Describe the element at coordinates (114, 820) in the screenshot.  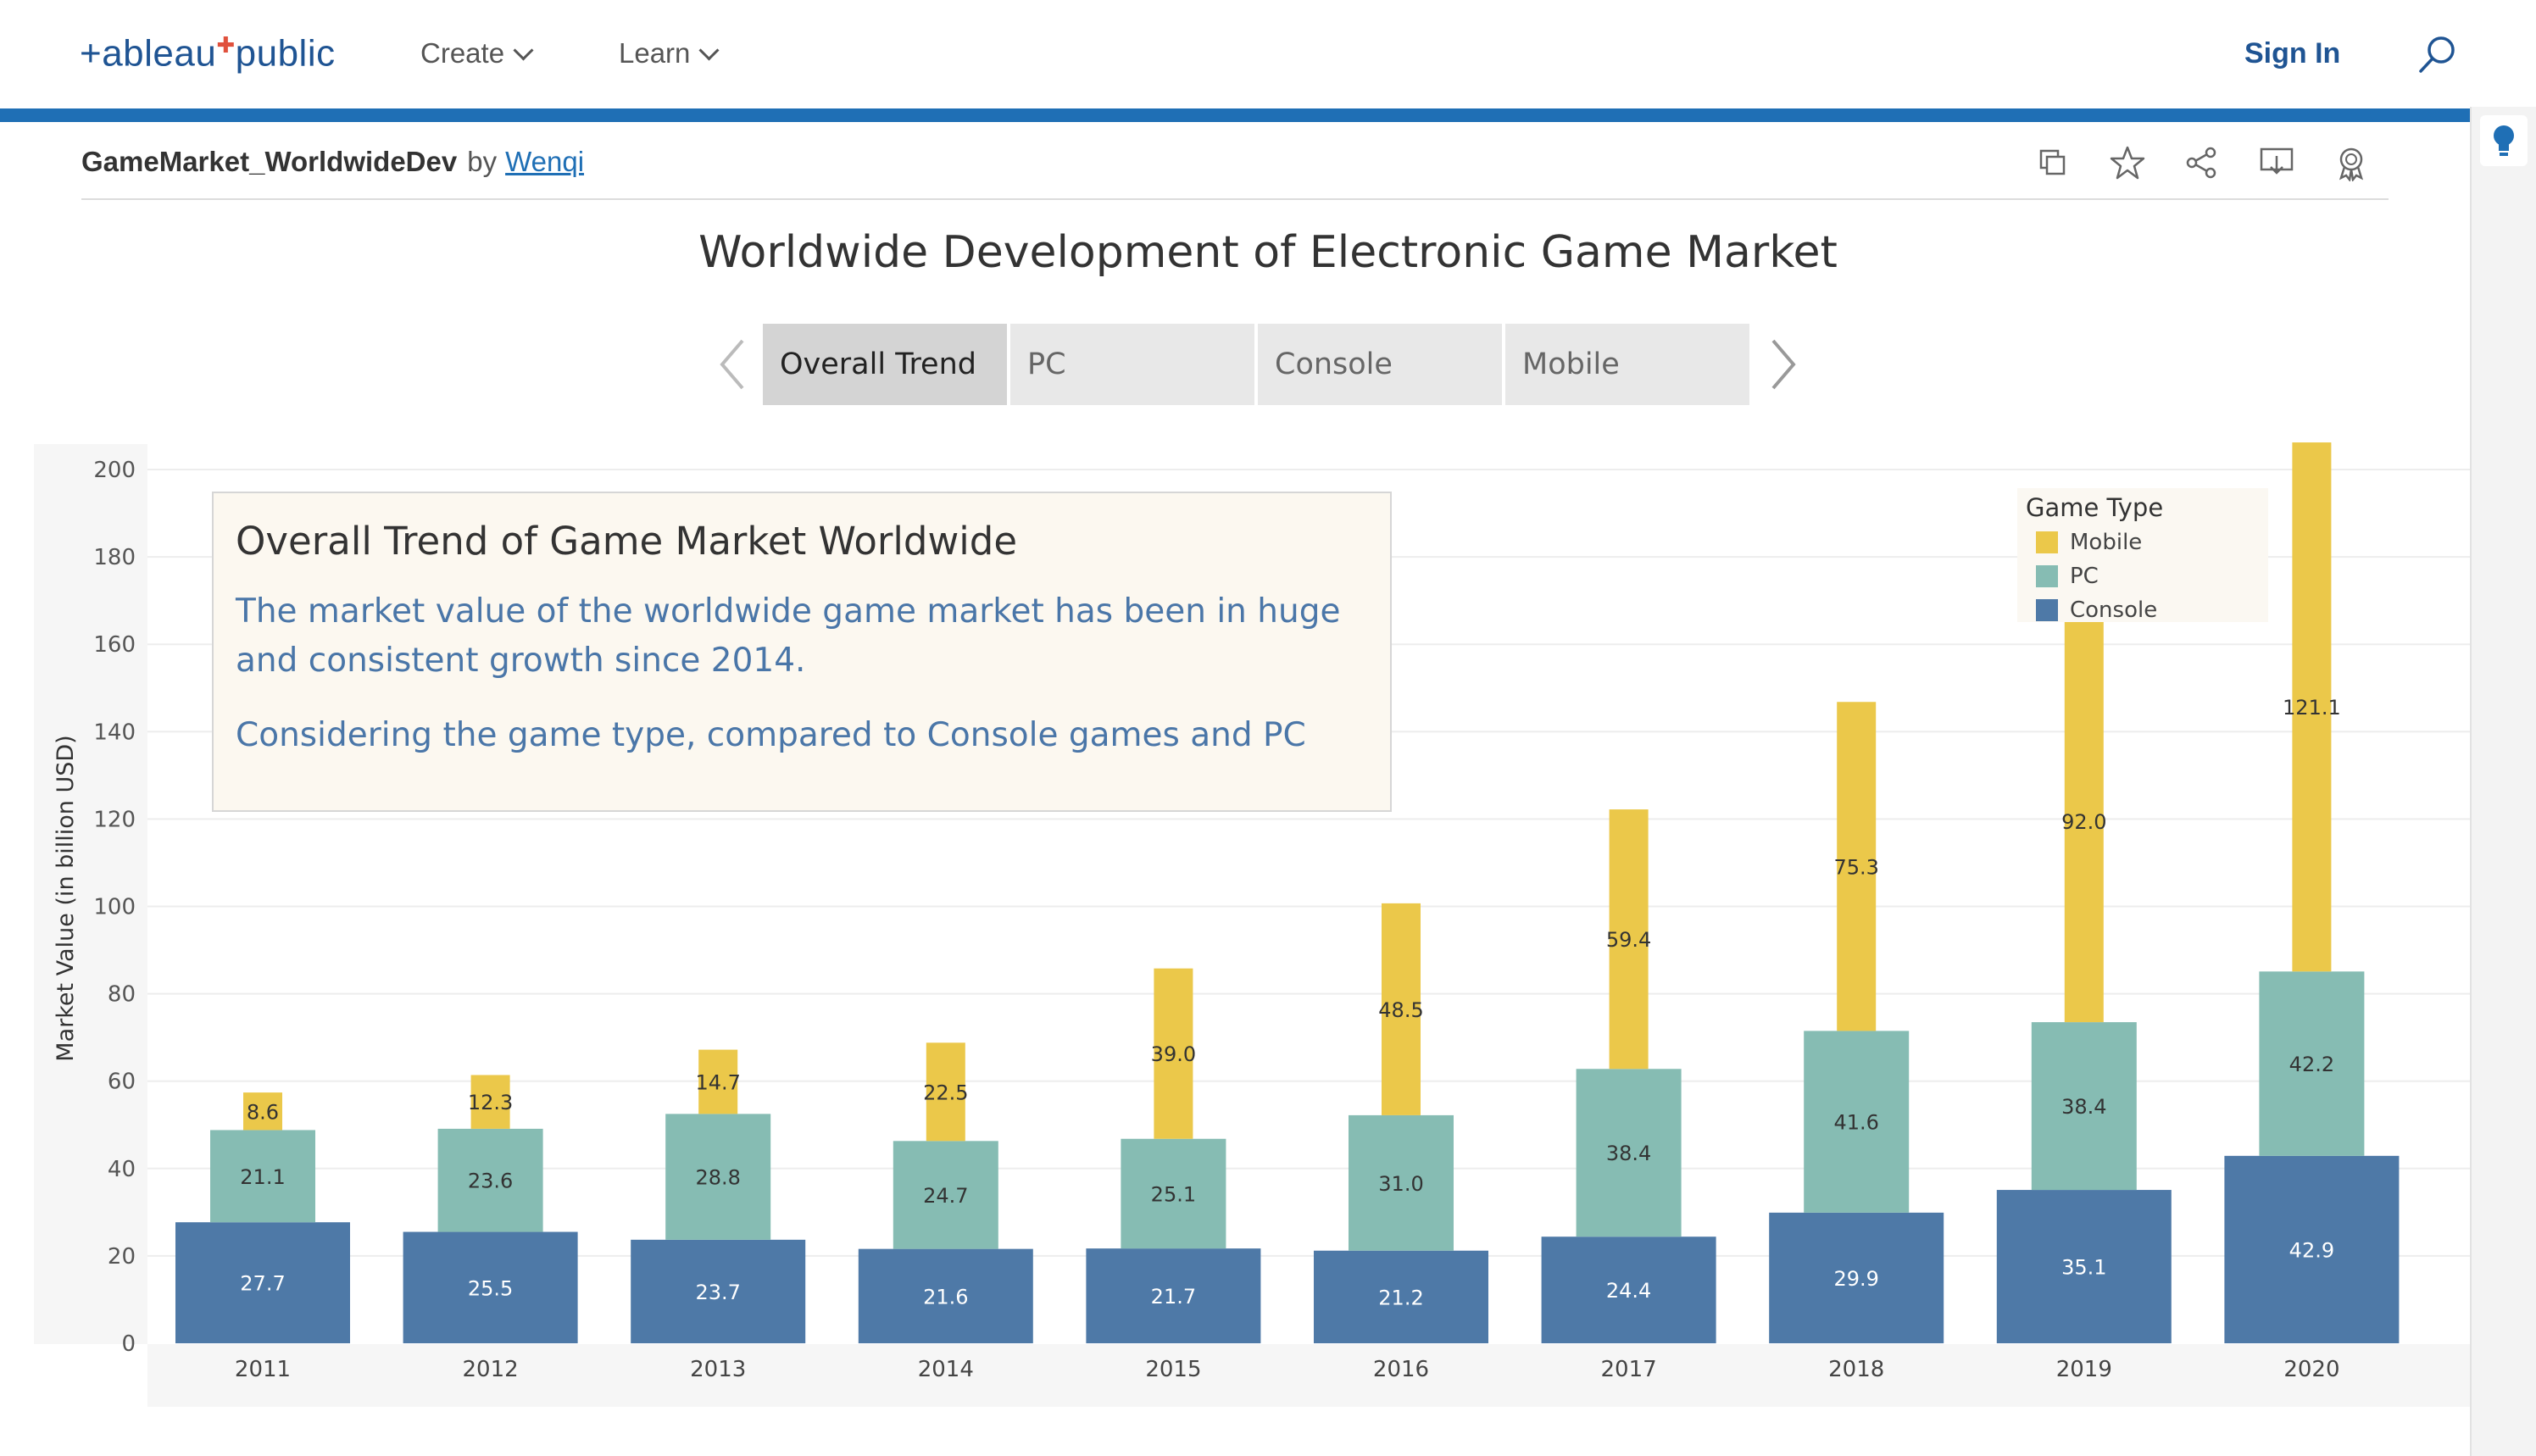
I see `y-tick-label: 120` at that location.